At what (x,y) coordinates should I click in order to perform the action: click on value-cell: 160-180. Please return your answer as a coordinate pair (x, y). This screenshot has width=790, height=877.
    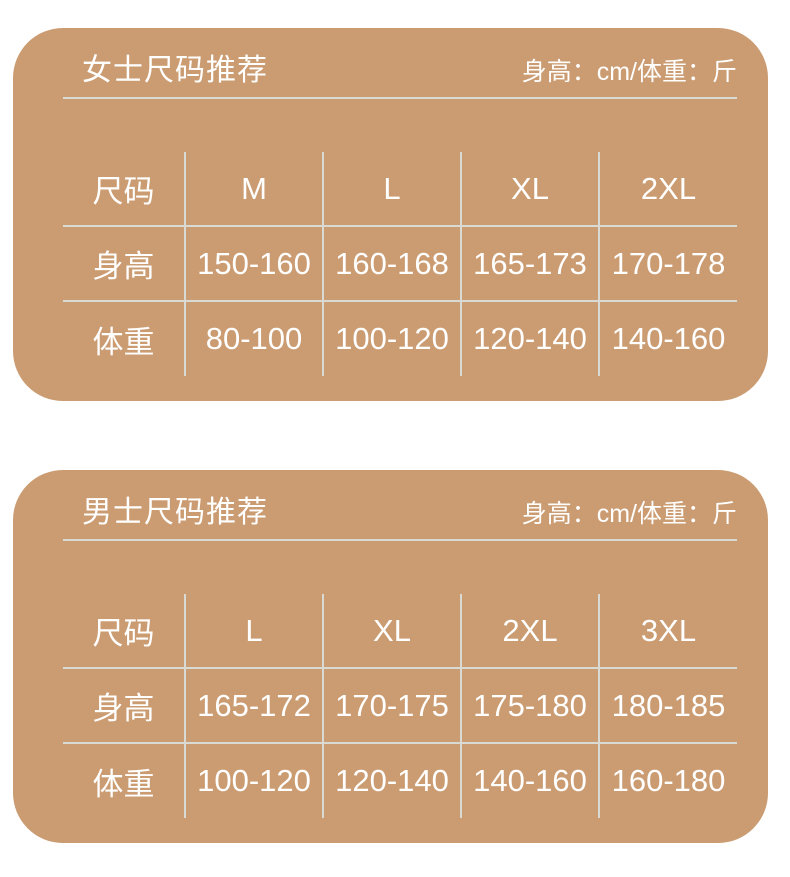
    Looking at the image, I should click on (667, 780).